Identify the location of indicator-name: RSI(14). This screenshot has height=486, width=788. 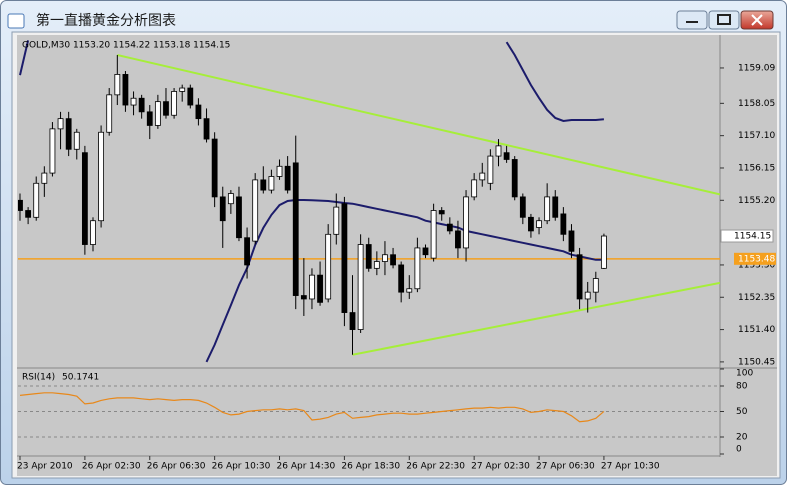
(38, 378).